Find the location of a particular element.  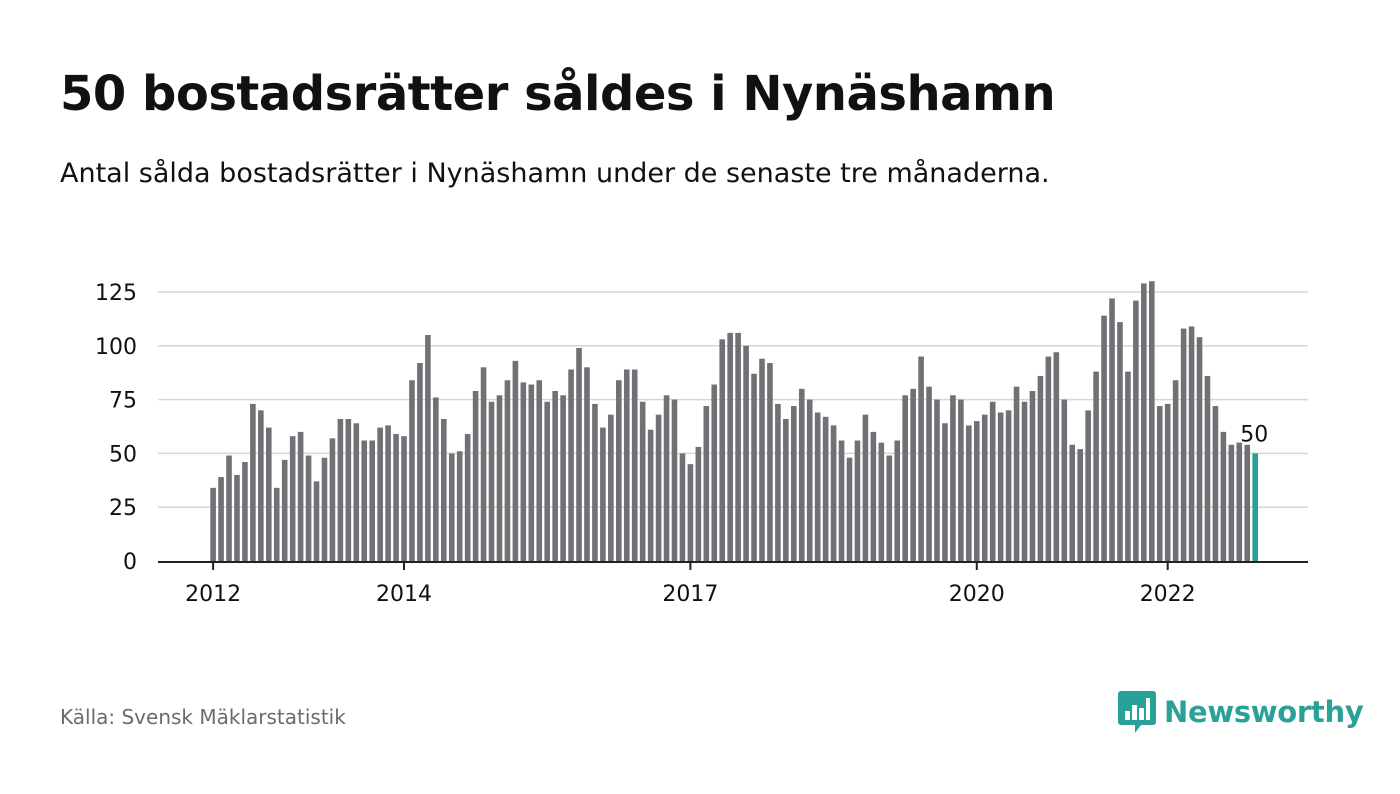

x-tick-label: 2017 is located at coordinates (690, 594).